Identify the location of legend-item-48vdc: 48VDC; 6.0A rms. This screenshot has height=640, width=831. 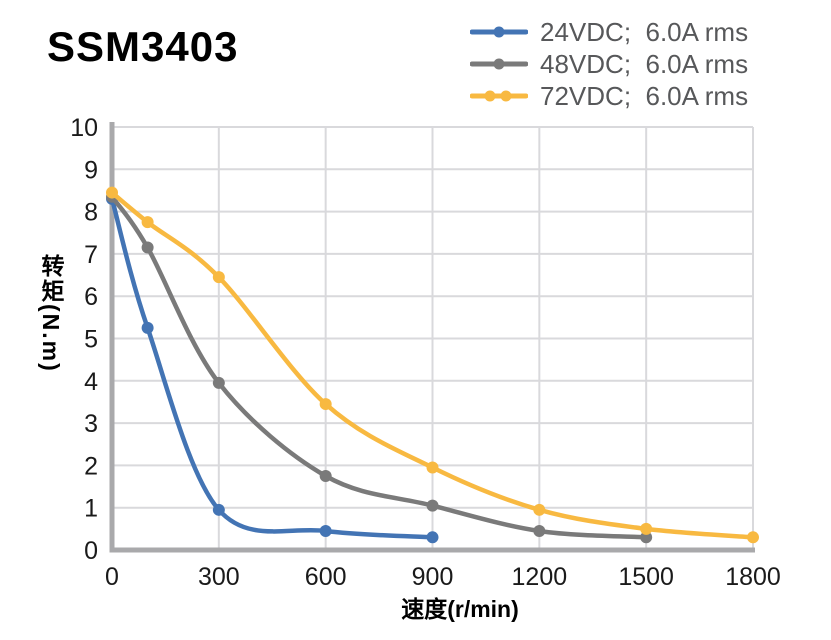
(609, 64).